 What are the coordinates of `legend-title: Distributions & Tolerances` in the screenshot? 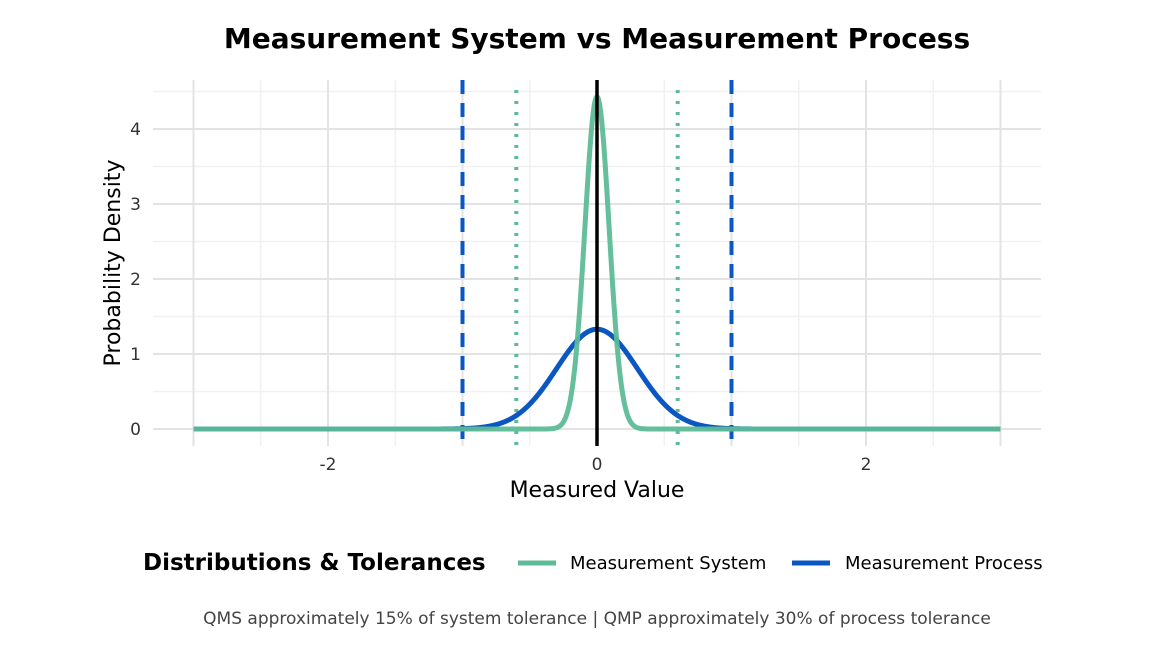 It's located at (314, 563).